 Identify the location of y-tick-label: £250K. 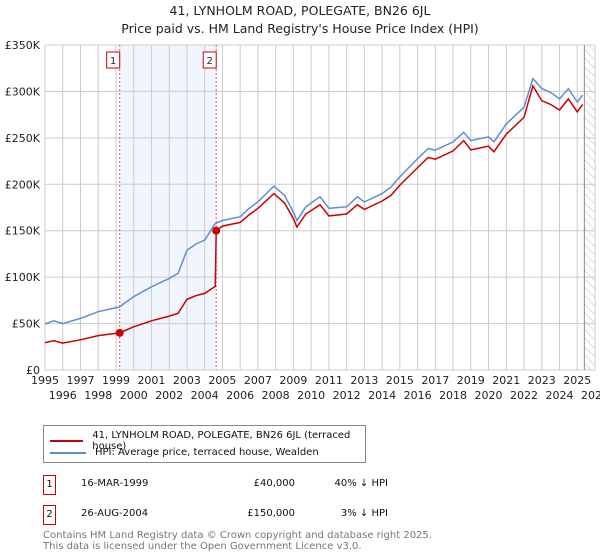
(23, 138).